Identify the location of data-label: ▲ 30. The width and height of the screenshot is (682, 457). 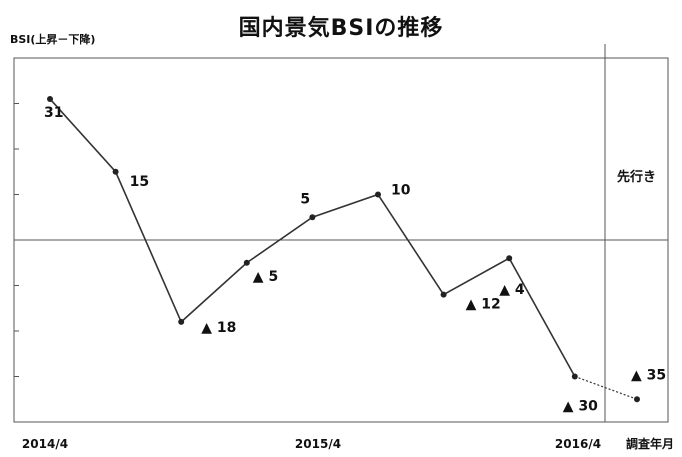
(580, 407).